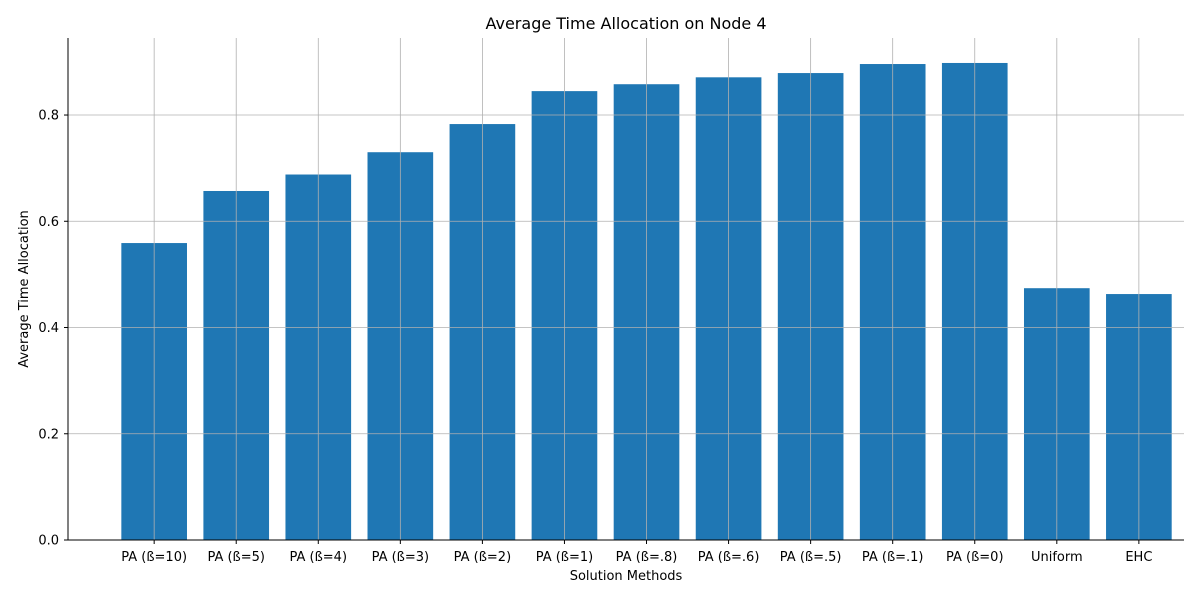 This screenshot has width=1200, height=600. I want to click on chart-title: Average Time Allocation on Node 4, so click(625, 23).